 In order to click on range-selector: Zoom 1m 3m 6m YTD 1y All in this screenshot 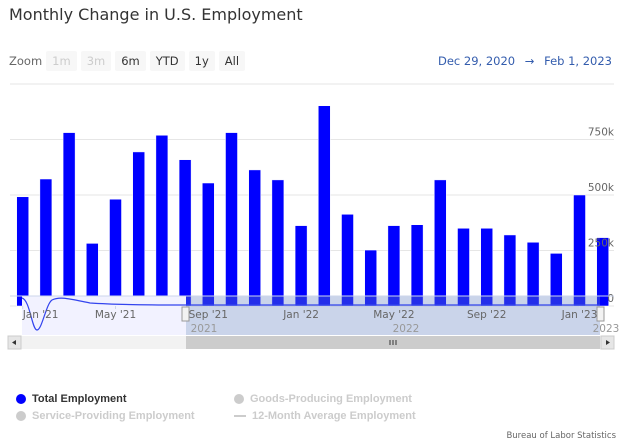, I will do `click(127, 61)`.